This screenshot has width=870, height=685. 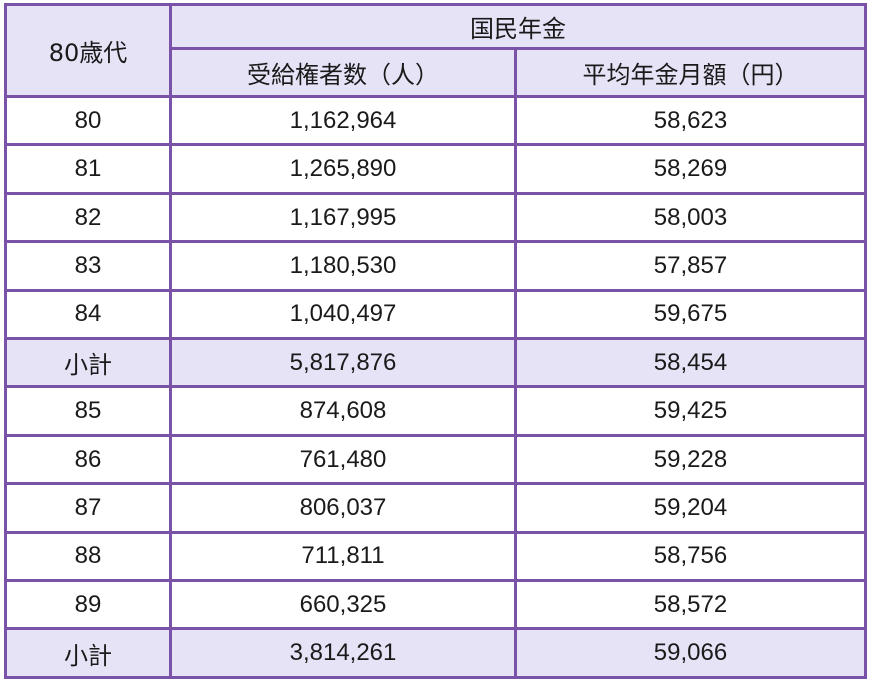 I want to click on recipients-cell: 711,811, so click(x=343, y=556).